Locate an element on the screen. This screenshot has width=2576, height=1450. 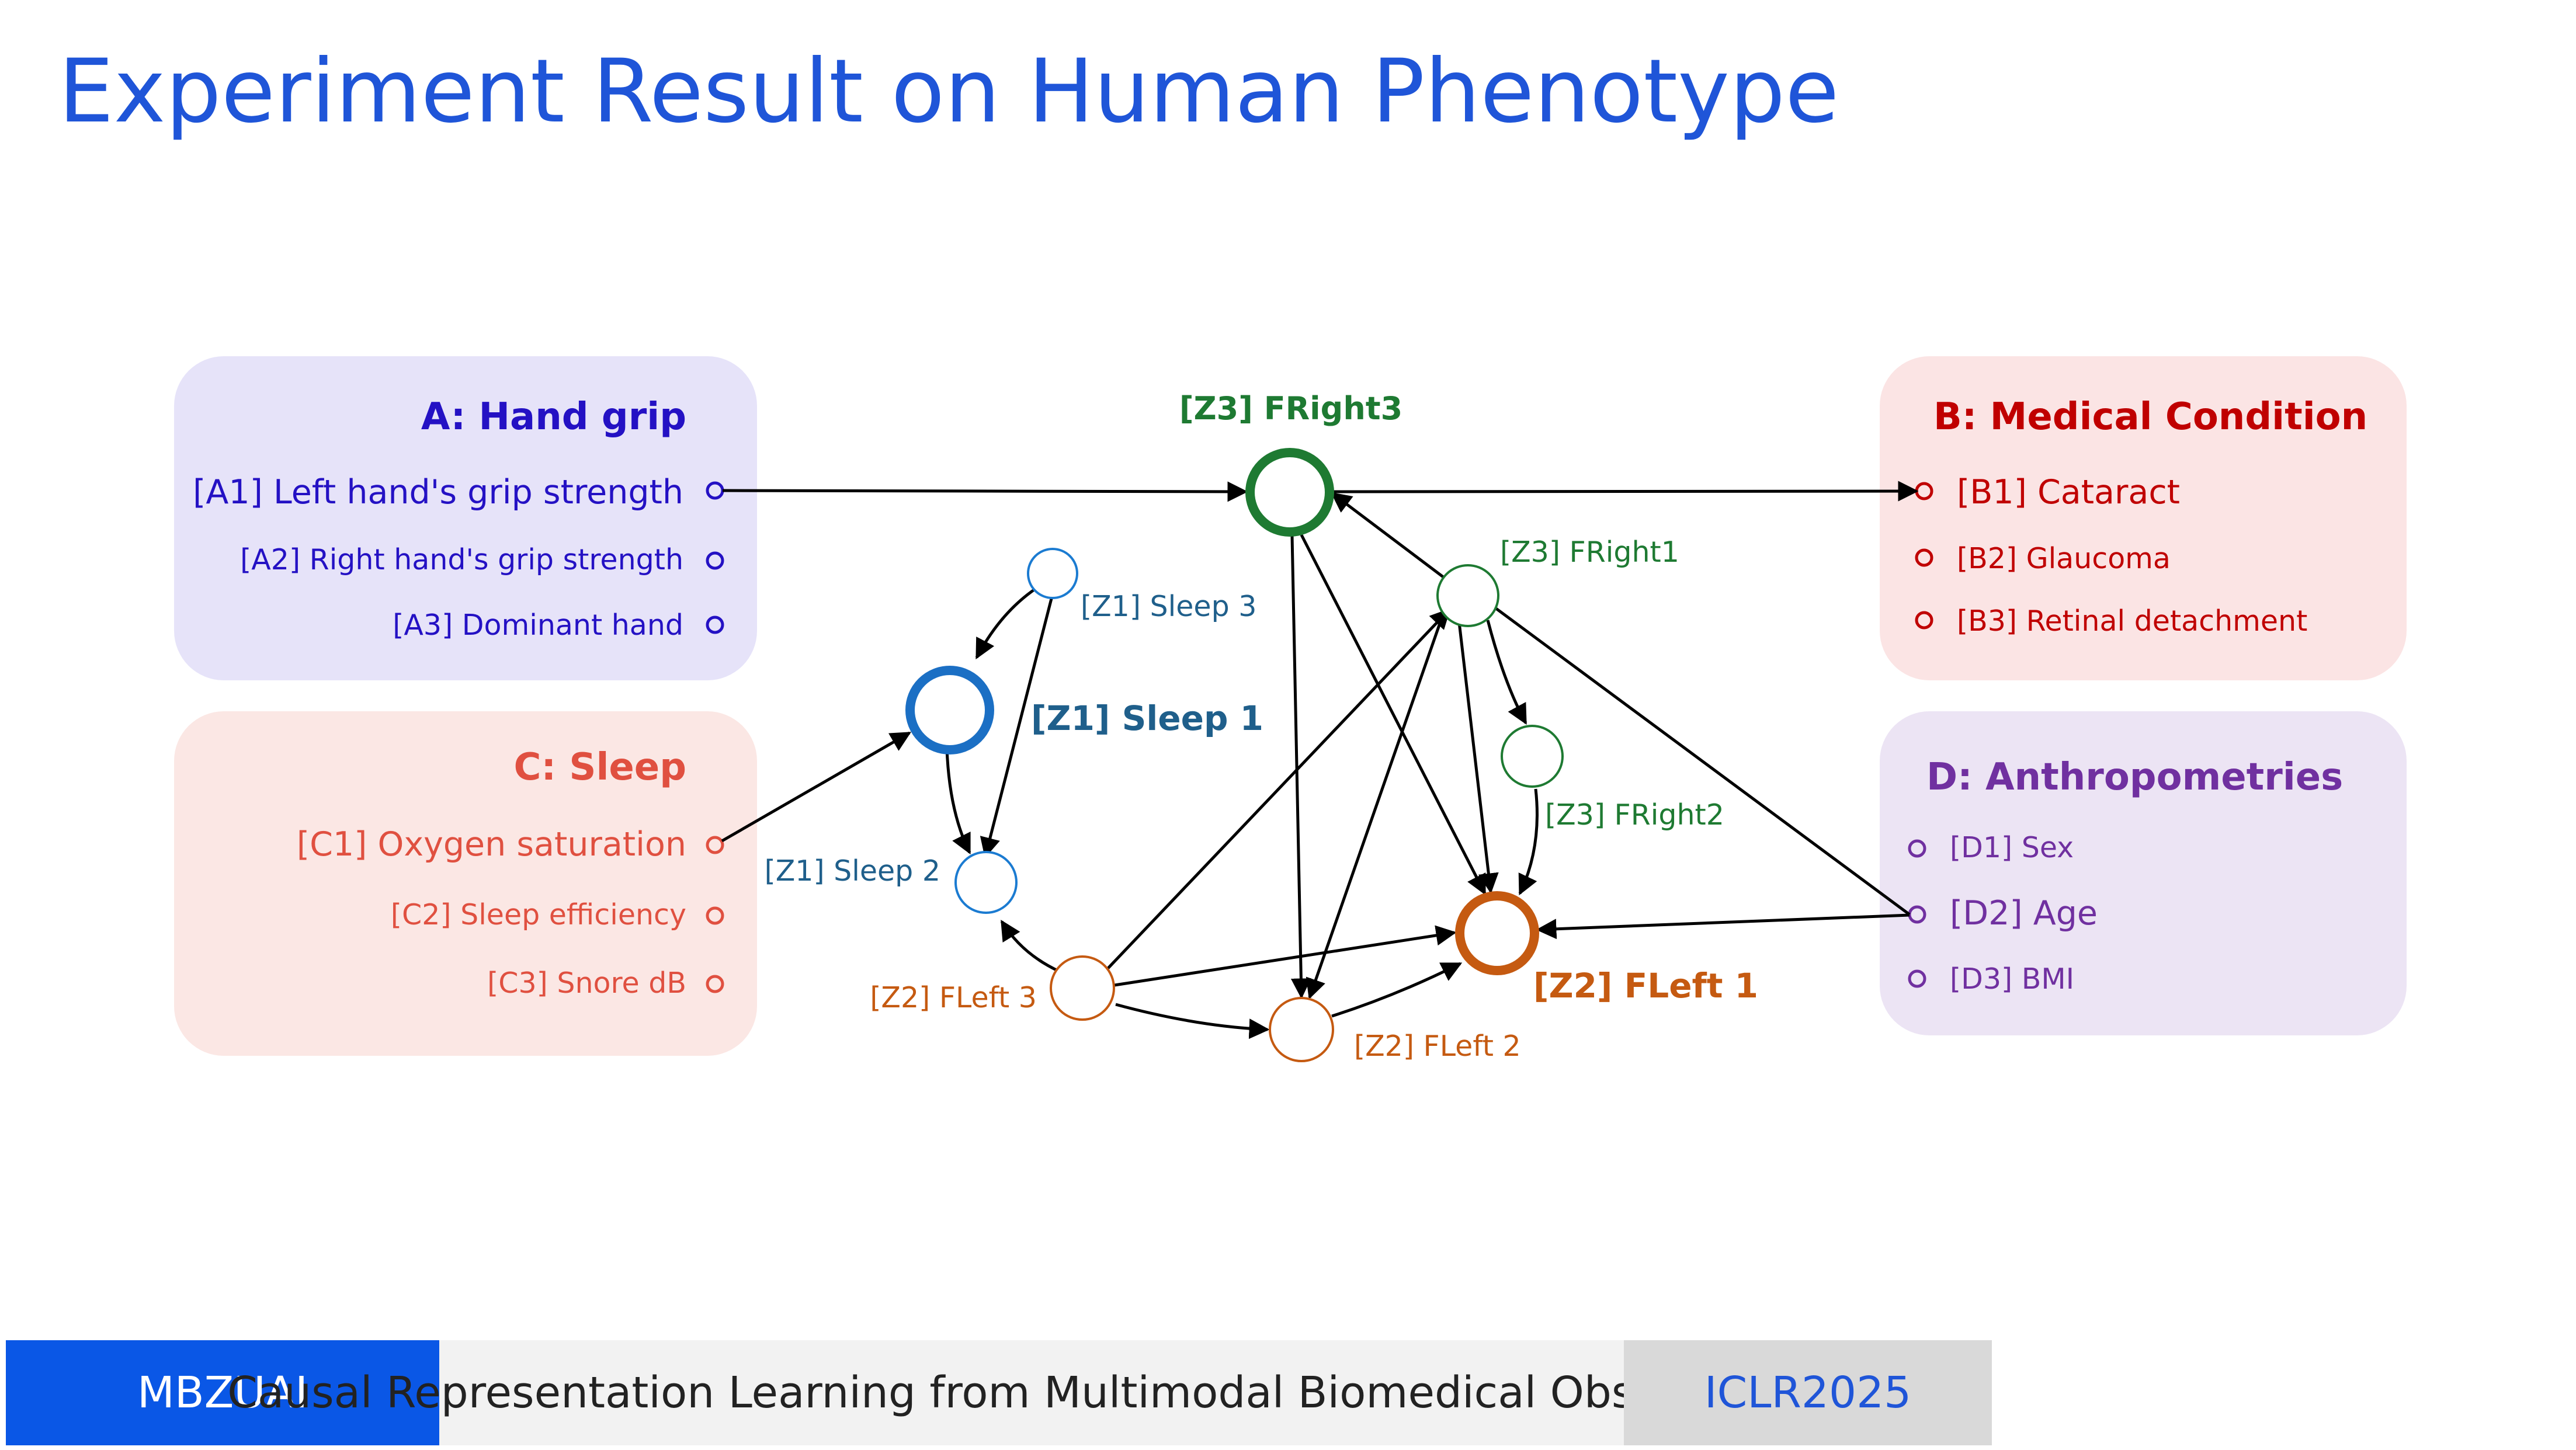
edge-z3-fright1-z3-fright2 is located at coordinates (1506, 672).